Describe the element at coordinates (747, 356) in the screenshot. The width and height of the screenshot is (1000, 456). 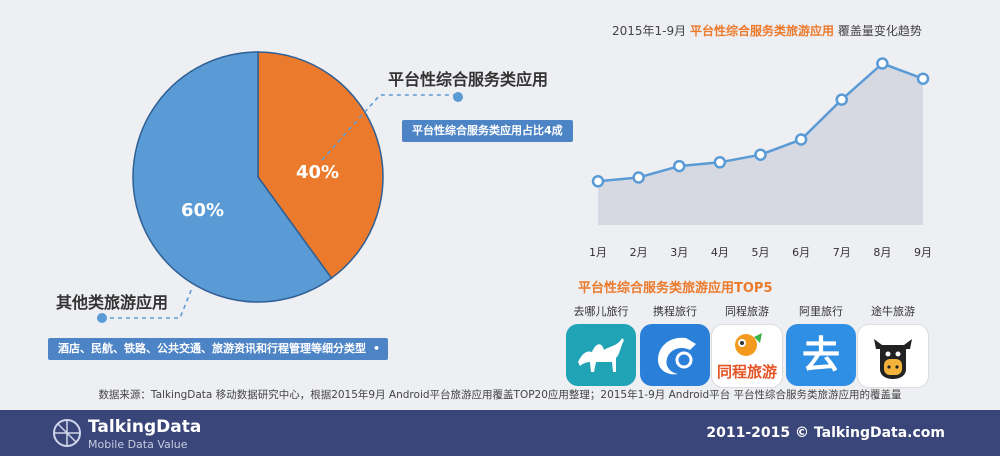
I see `ly-logo-icon: 同程旅游` at that location.